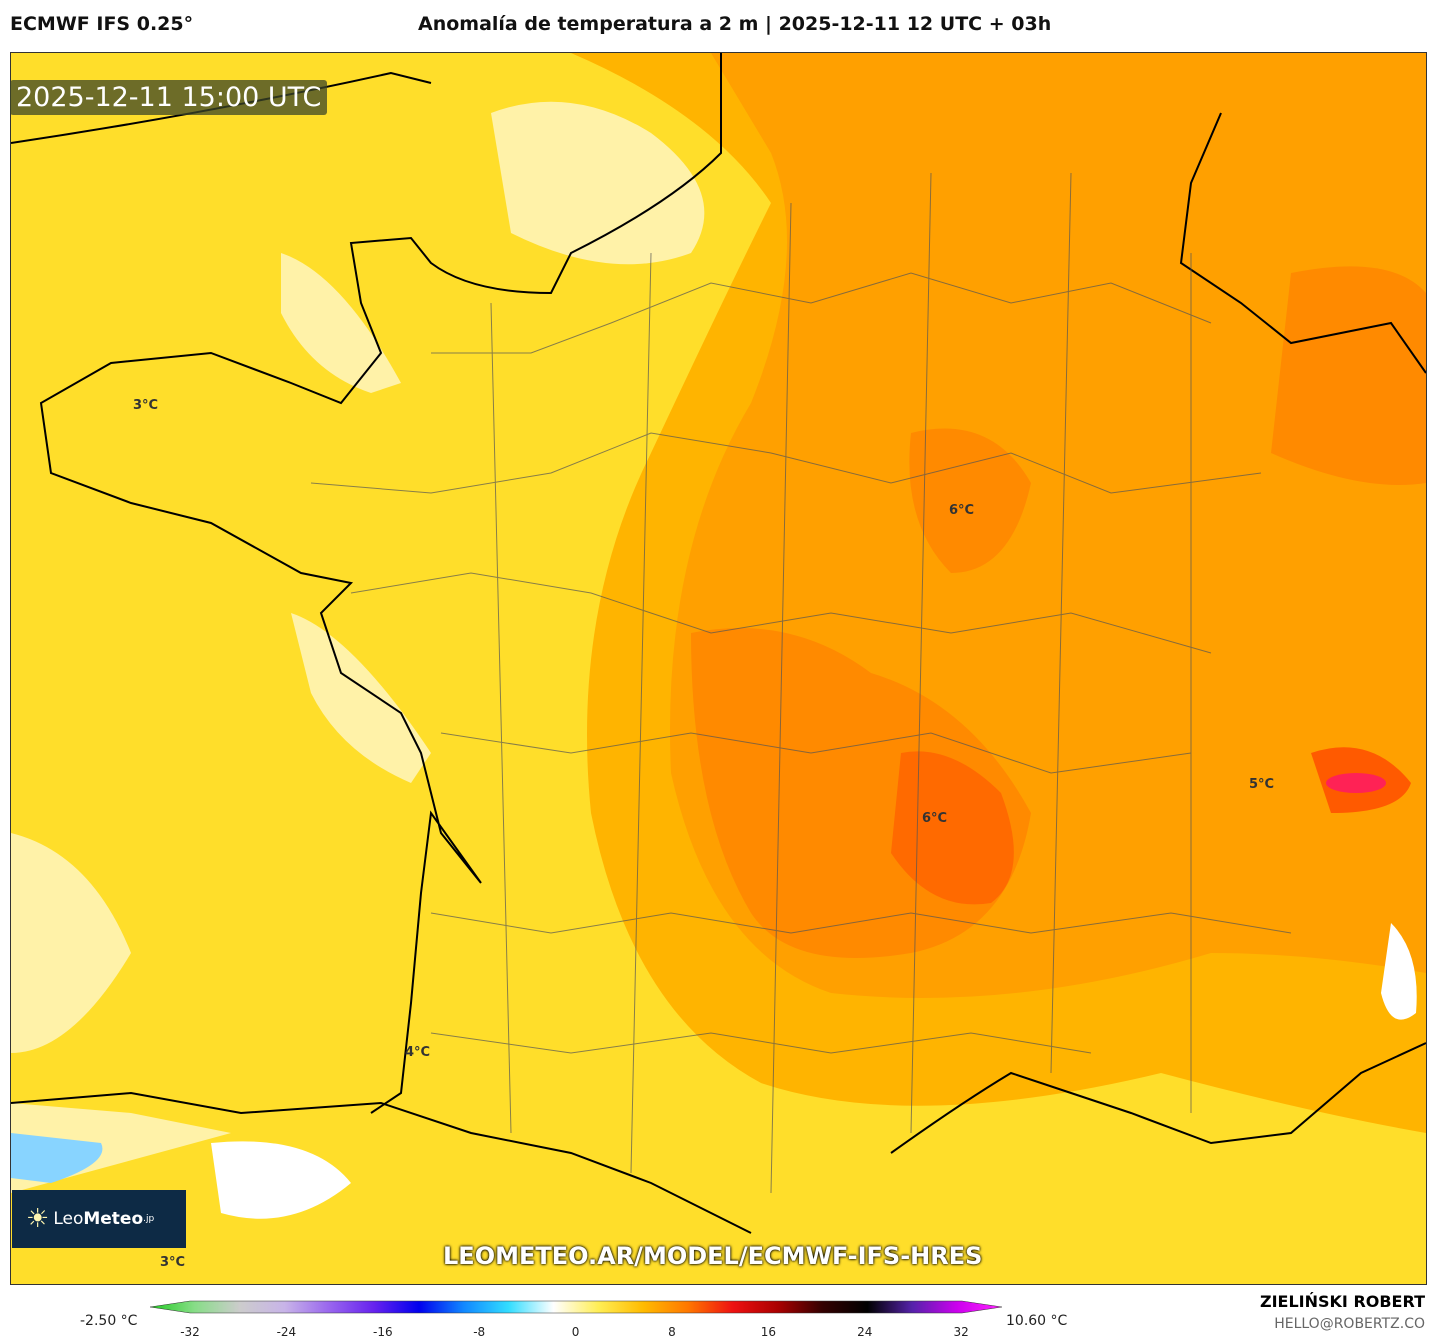 Image resolution: width=1435 pixels, height=1339 pixels. Describe the element at coordinates (1342, 1301) in the screenshot. I see `author-name: ZIELIŃSKI ROBERT` at that location.